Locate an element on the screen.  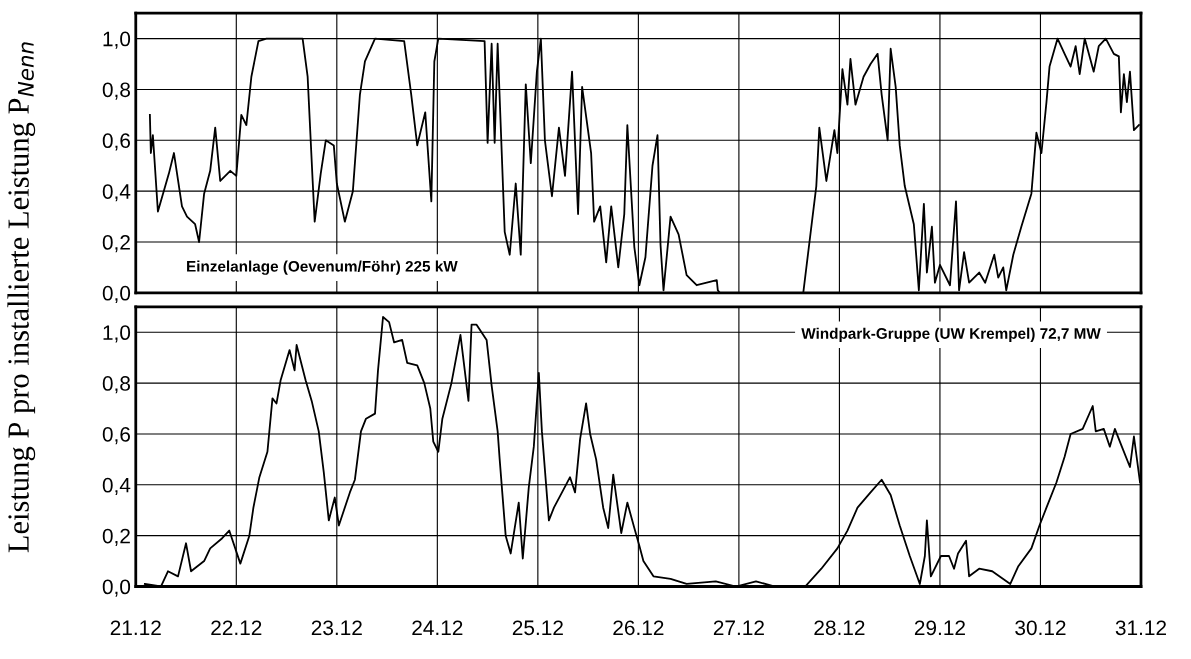
x-tick-label: 29.12 is located at coordinates (939, 628).